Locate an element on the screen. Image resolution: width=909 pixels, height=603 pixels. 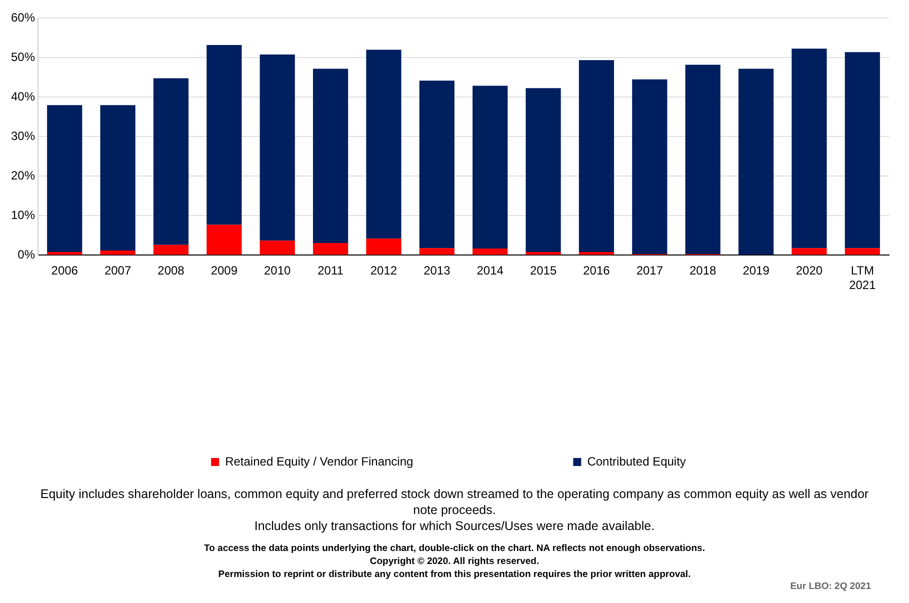
x-tick-label: 2009 is located at coordinates (224, 271).